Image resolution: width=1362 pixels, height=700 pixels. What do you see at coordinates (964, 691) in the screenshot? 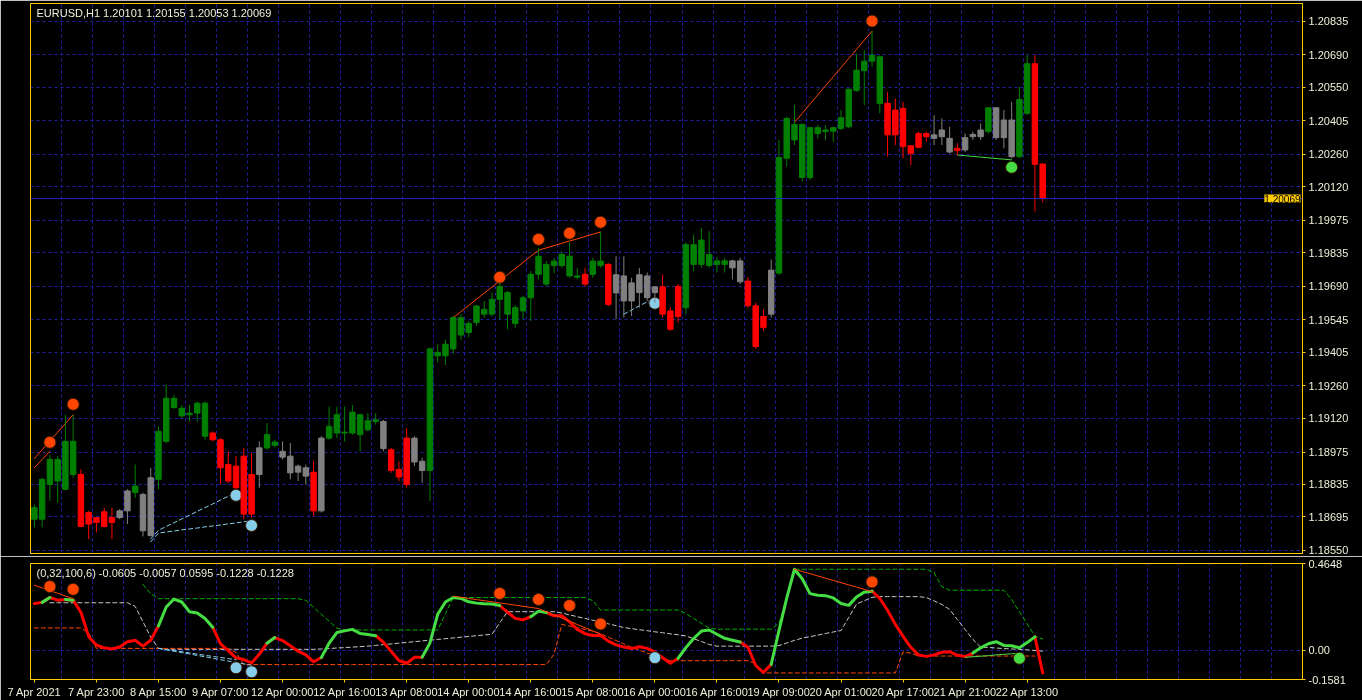
I see `x-tick-label: 21 Apr 21:00` at bounding box center [964, 691].